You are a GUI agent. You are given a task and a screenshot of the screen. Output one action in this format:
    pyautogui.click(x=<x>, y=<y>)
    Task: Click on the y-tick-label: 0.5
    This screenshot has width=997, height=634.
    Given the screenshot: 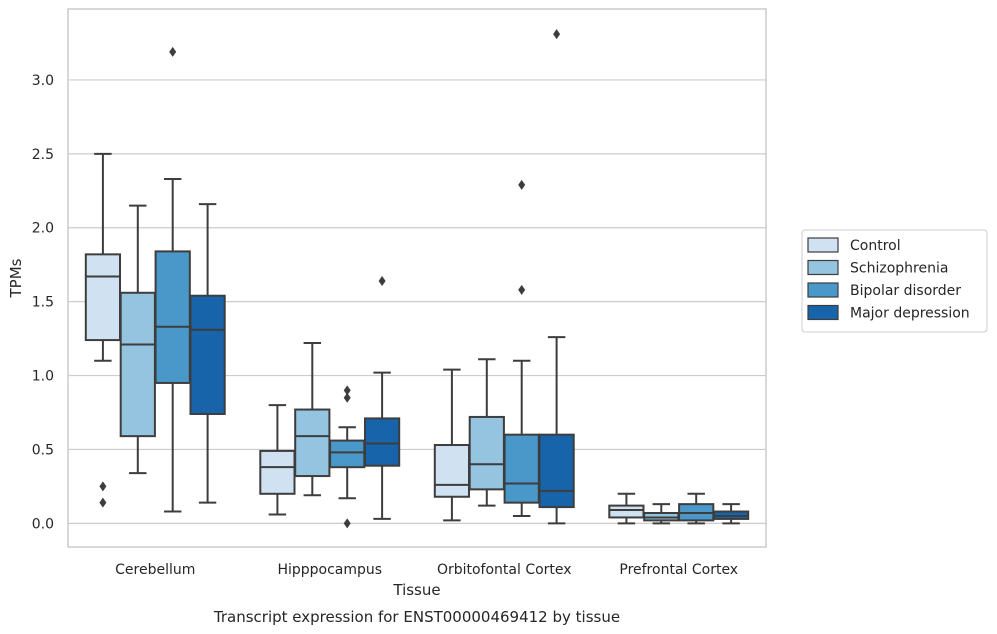 What is the action you would take?
    pyautogui.click(x=43, y=450)
    